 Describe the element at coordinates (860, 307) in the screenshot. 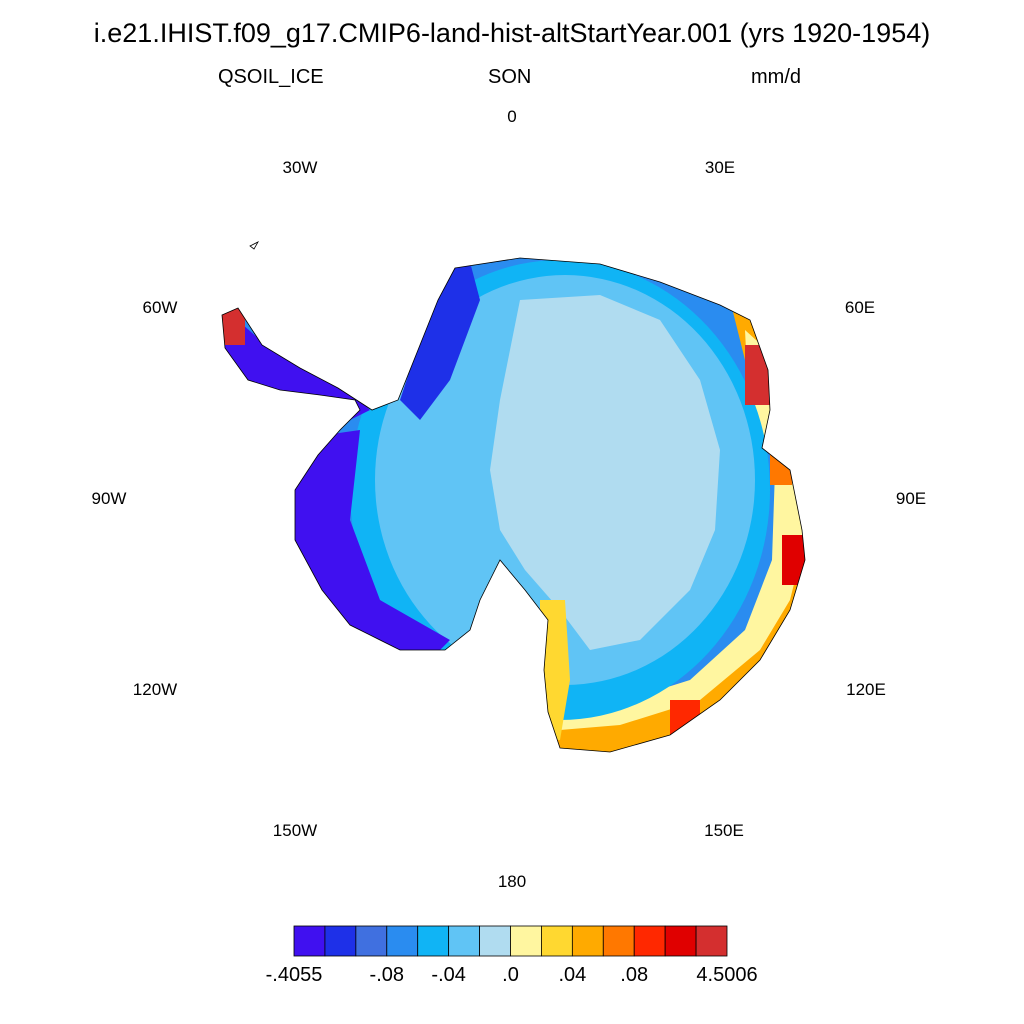

I see `lon-label-60e: 60E` at that location.